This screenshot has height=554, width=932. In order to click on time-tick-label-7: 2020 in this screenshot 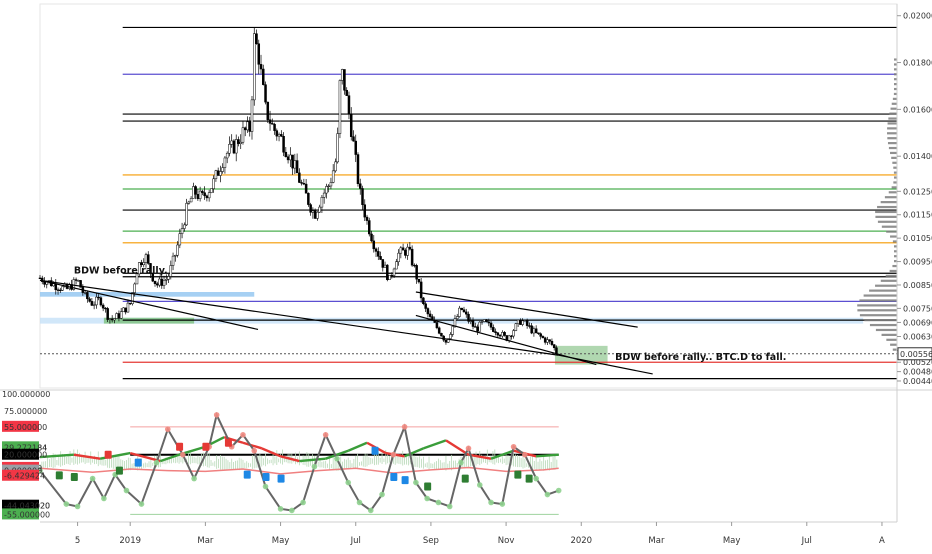, I will do `click(581, 541)`.